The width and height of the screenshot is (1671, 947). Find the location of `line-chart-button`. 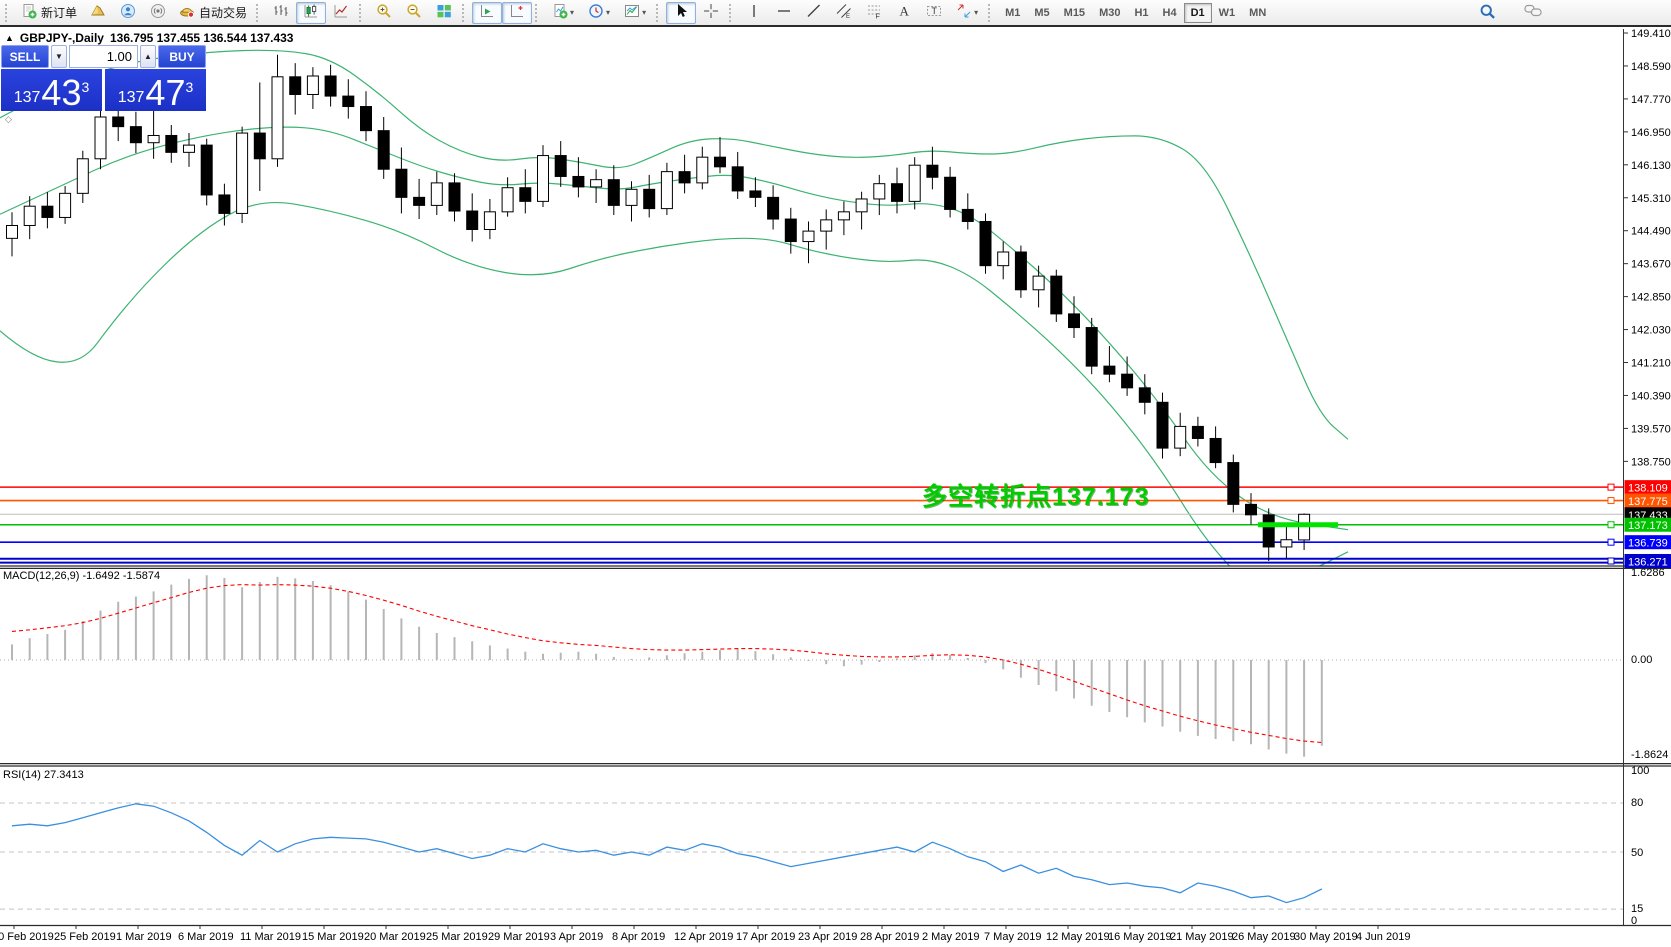

line-chart-button is located at coordinates (341, 13).